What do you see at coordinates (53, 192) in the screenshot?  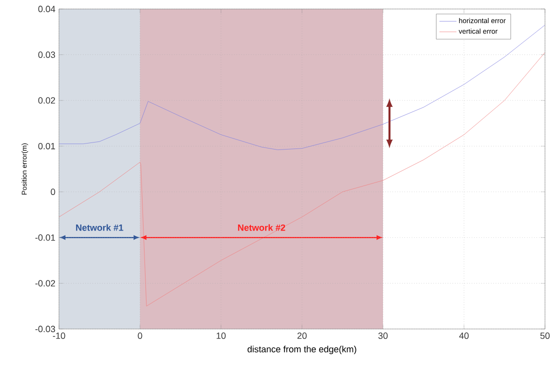 I see `y-tick-label: 0` at bounding box center [53, 192].